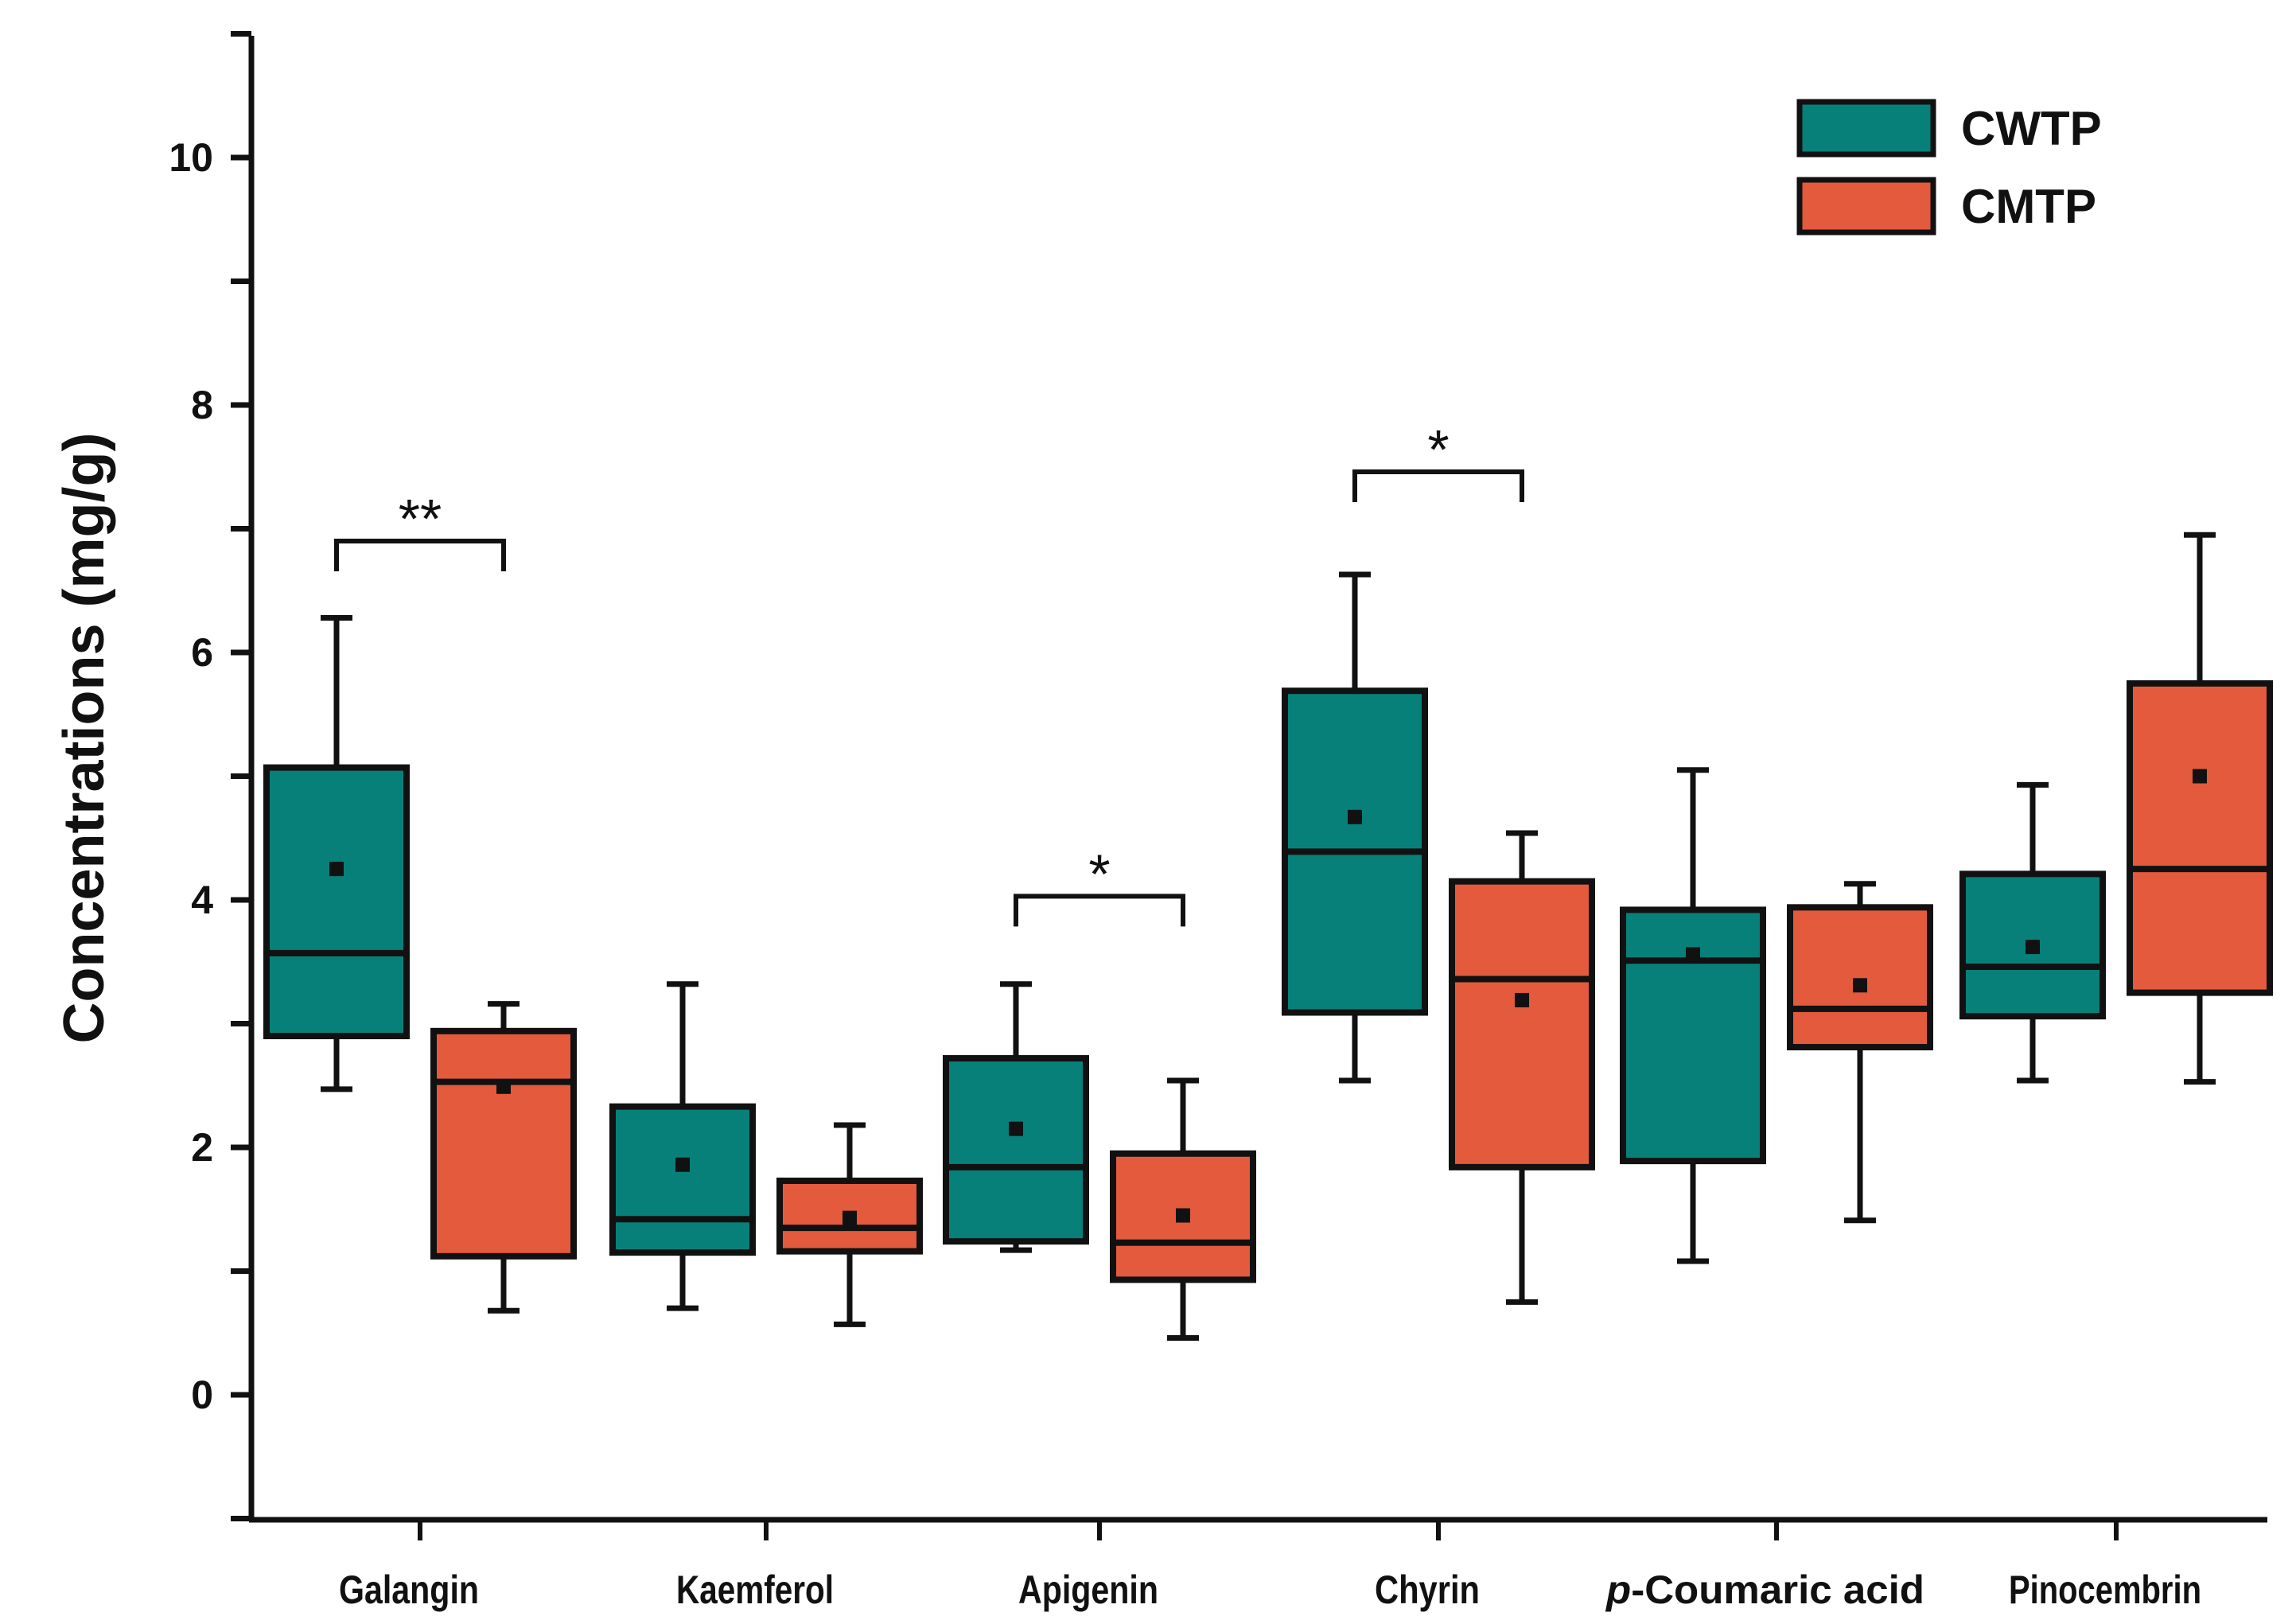 This screenshot has height=1624, width=2296. I want to click on x-tick-label-rest: -Coumaric acid, so click(1777, 1590).